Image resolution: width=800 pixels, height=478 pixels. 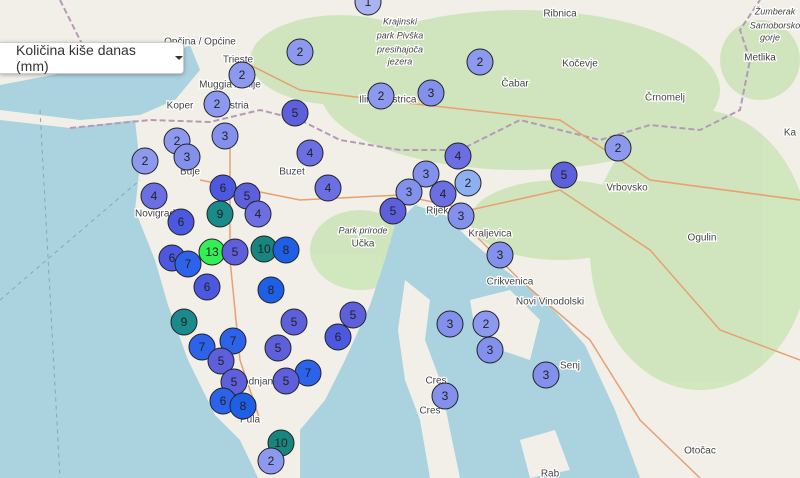 I want to click on rain-marker: 13, so click(x=212, y=252).